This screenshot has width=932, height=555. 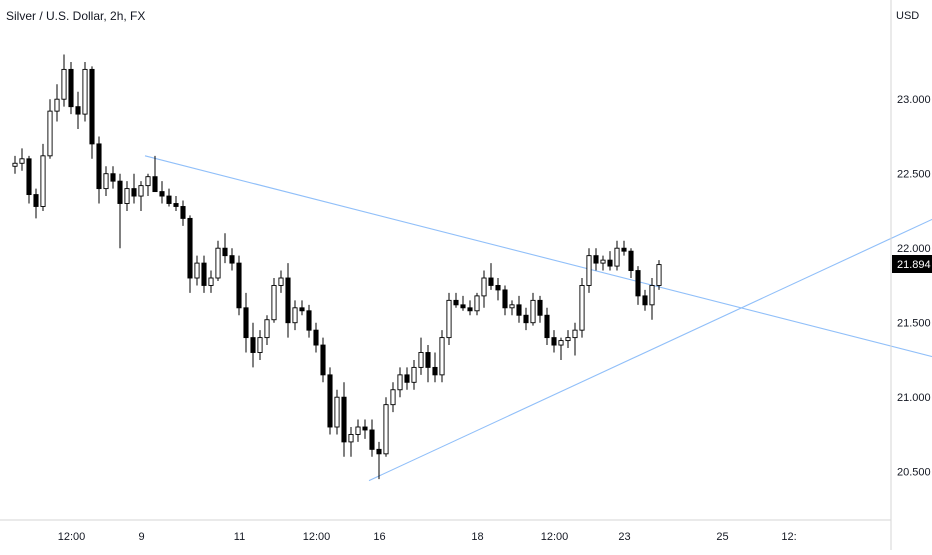 What do you see at coordinates (477, 537) in the screenshot?
I see `time-tick-label: 18` at bounding box center [477, 537].